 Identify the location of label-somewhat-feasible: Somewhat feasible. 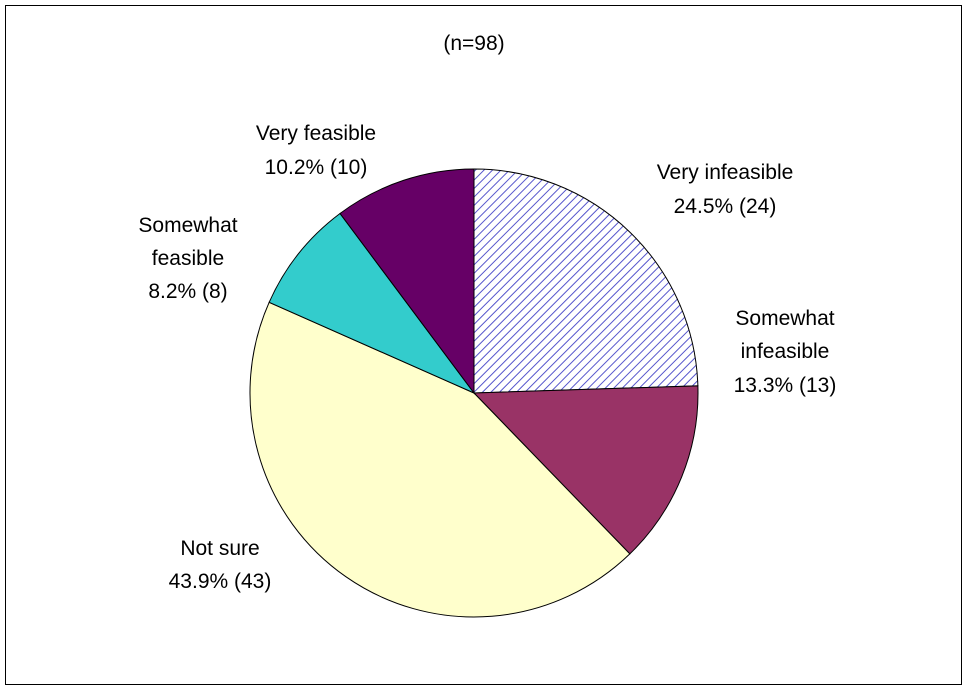
(187, 242).